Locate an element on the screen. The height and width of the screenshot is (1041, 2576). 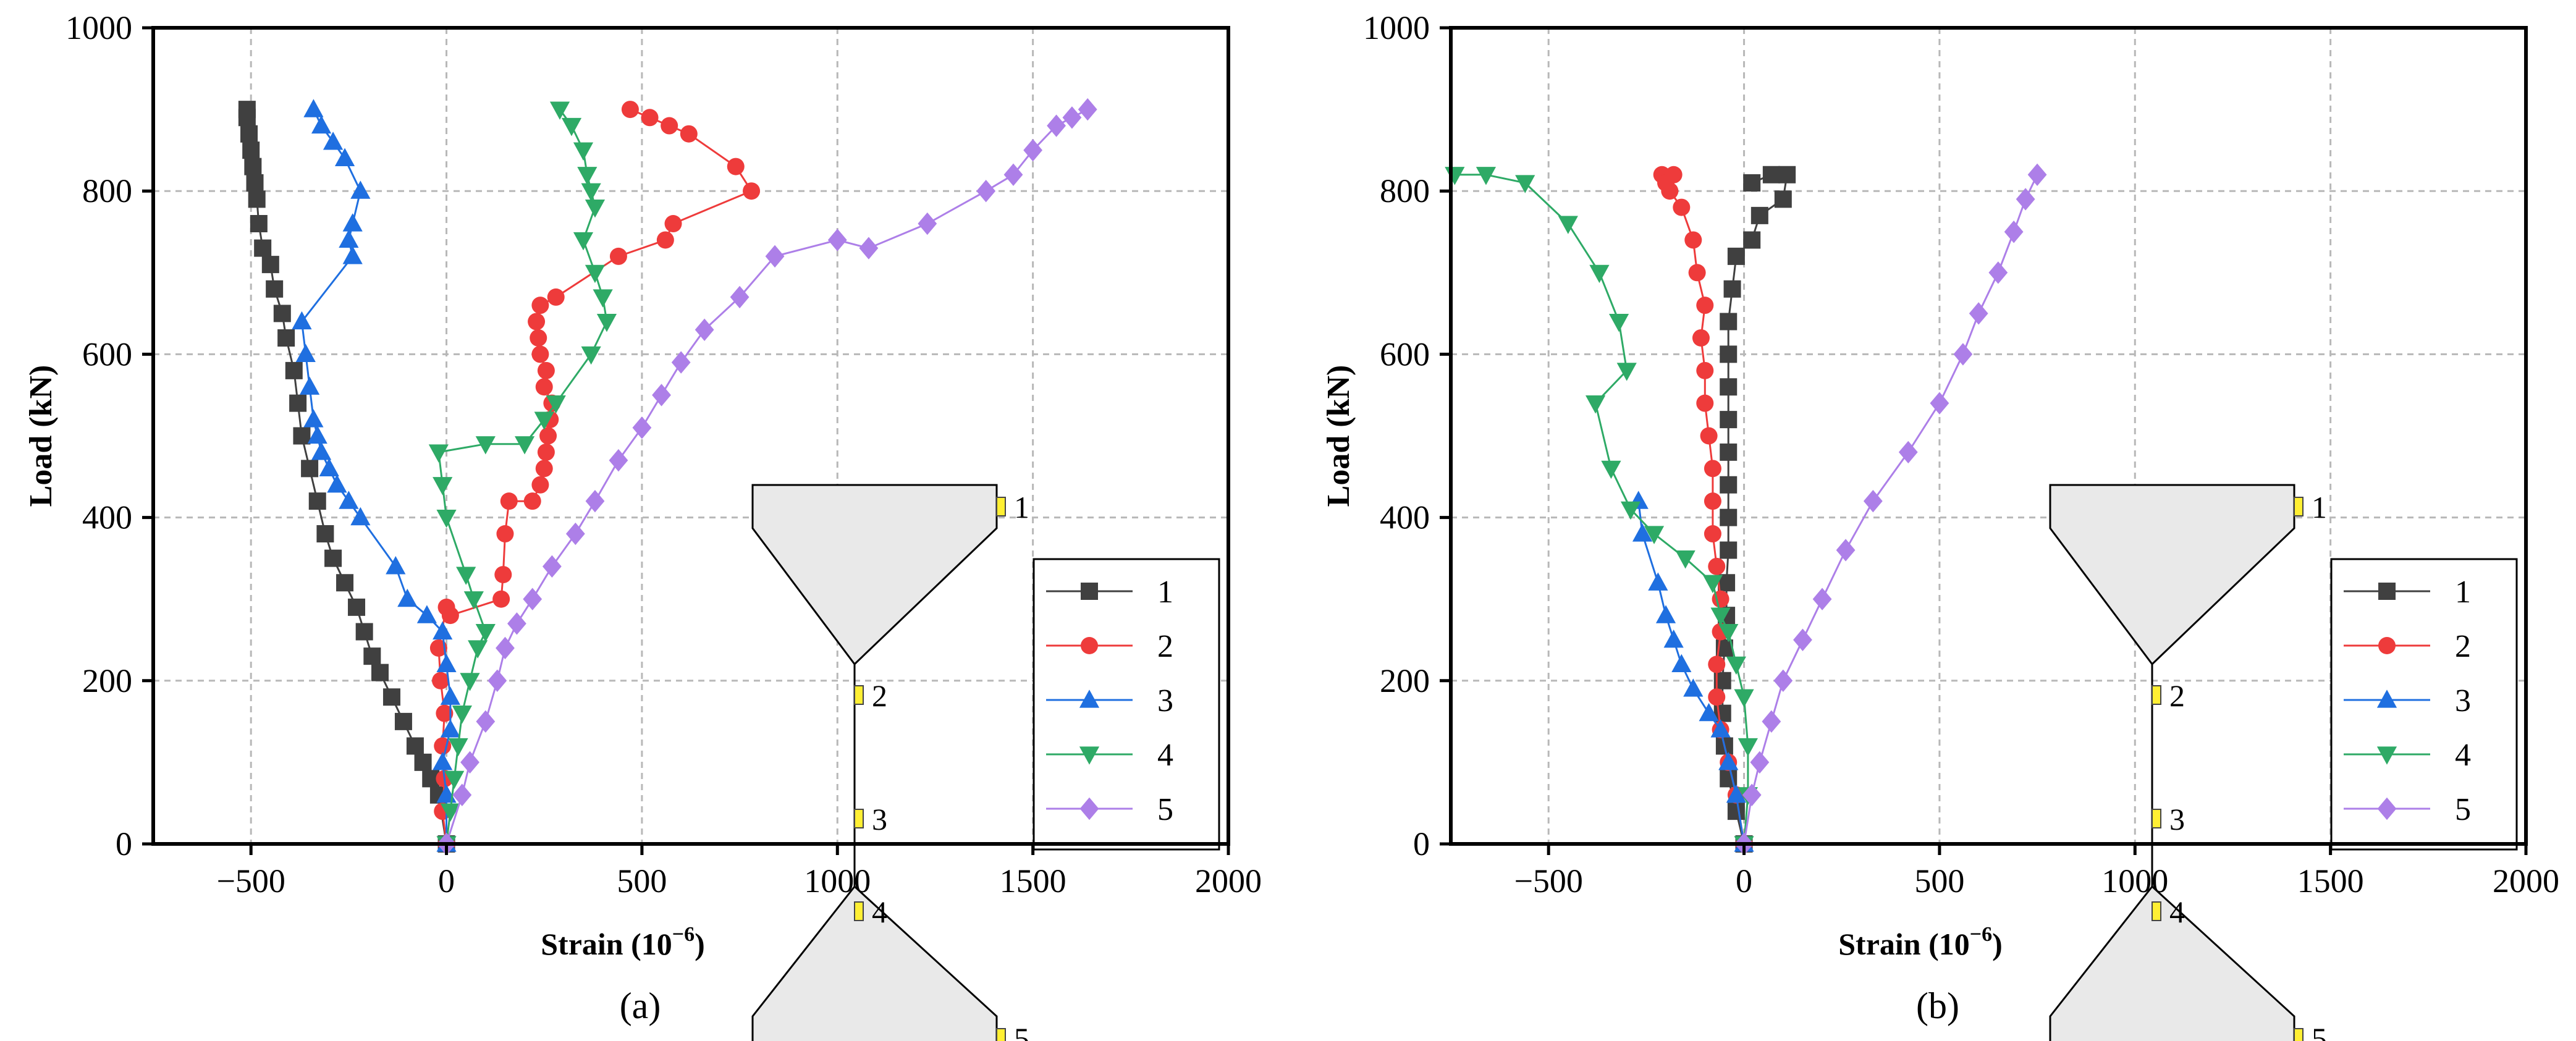
x-tick-label: 0 is located at coordinates (1744, 881).